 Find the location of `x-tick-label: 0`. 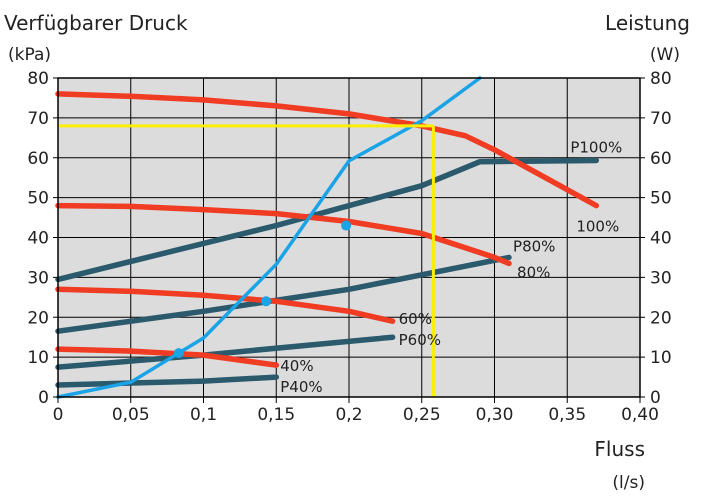

x-tick-label: 0 is located at coordinates (58, 415).